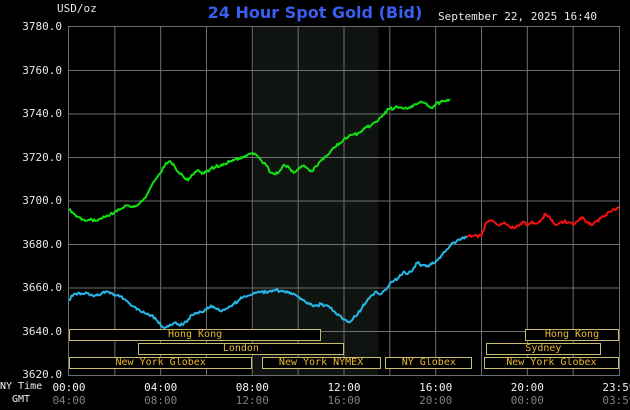 The width and height of the screenshot is (630, 410). What do you see at coordinates (517, 16) in the screenshot?
I see `quote-datetime: September 22, 2025 16:40` at bounding box center [517, 16].